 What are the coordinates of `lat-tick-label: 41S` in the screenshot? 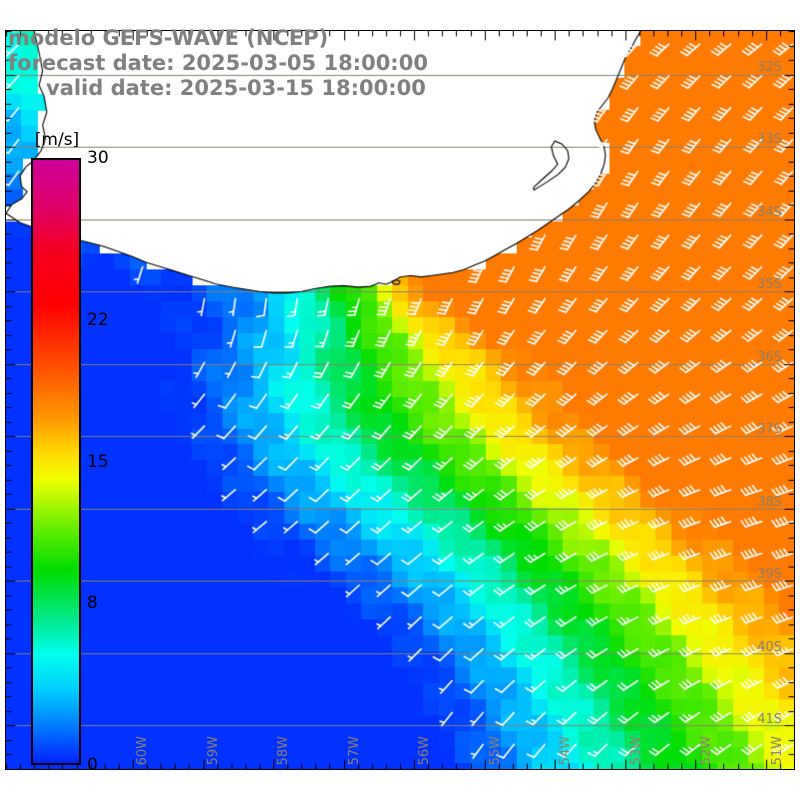 It's located at (769, 720).